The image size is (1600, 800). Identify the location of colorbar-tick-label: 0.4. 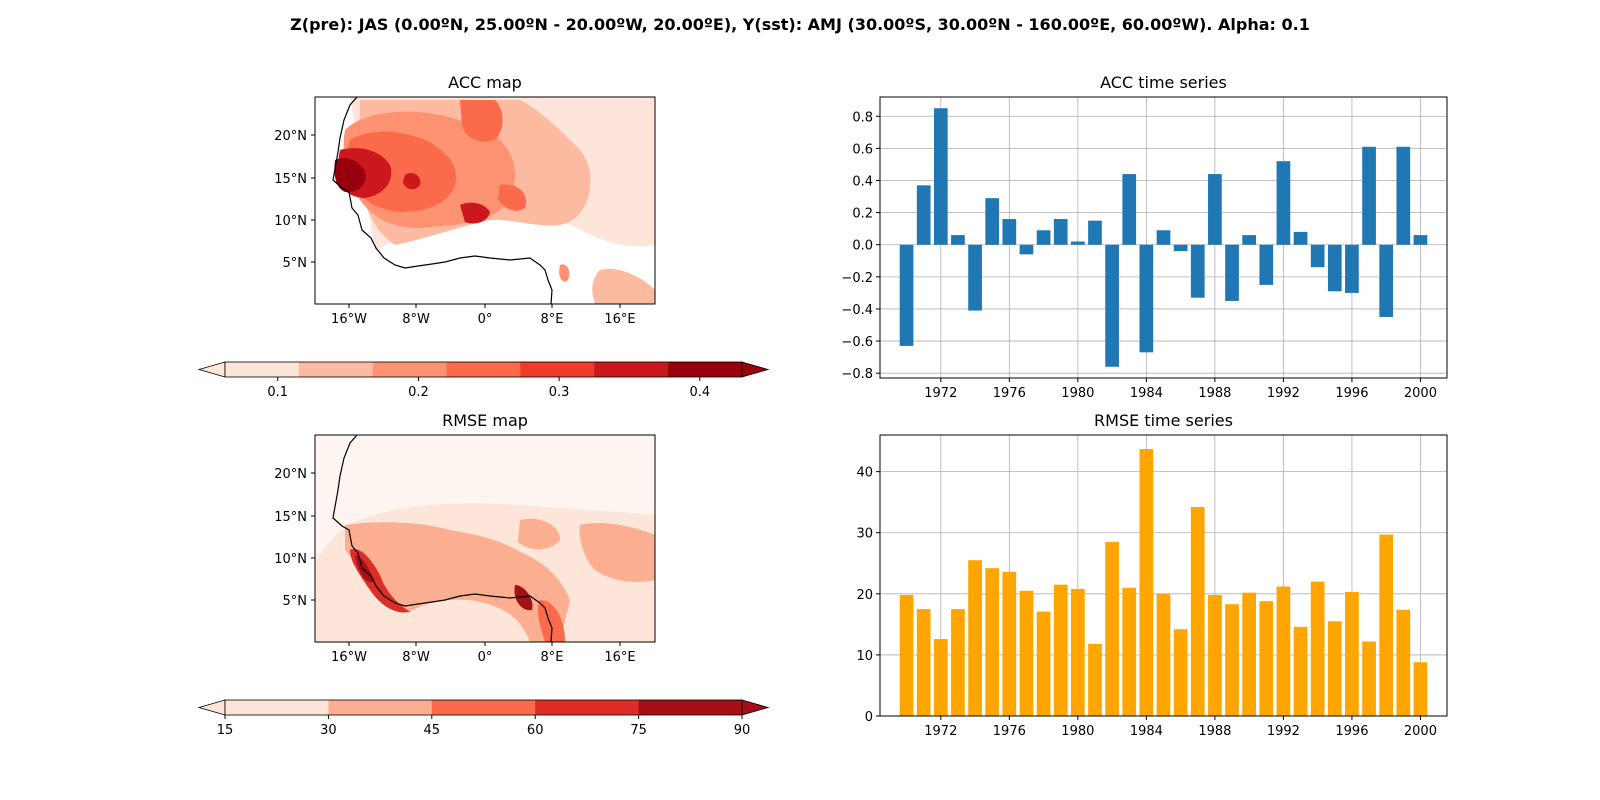
(699, 392).